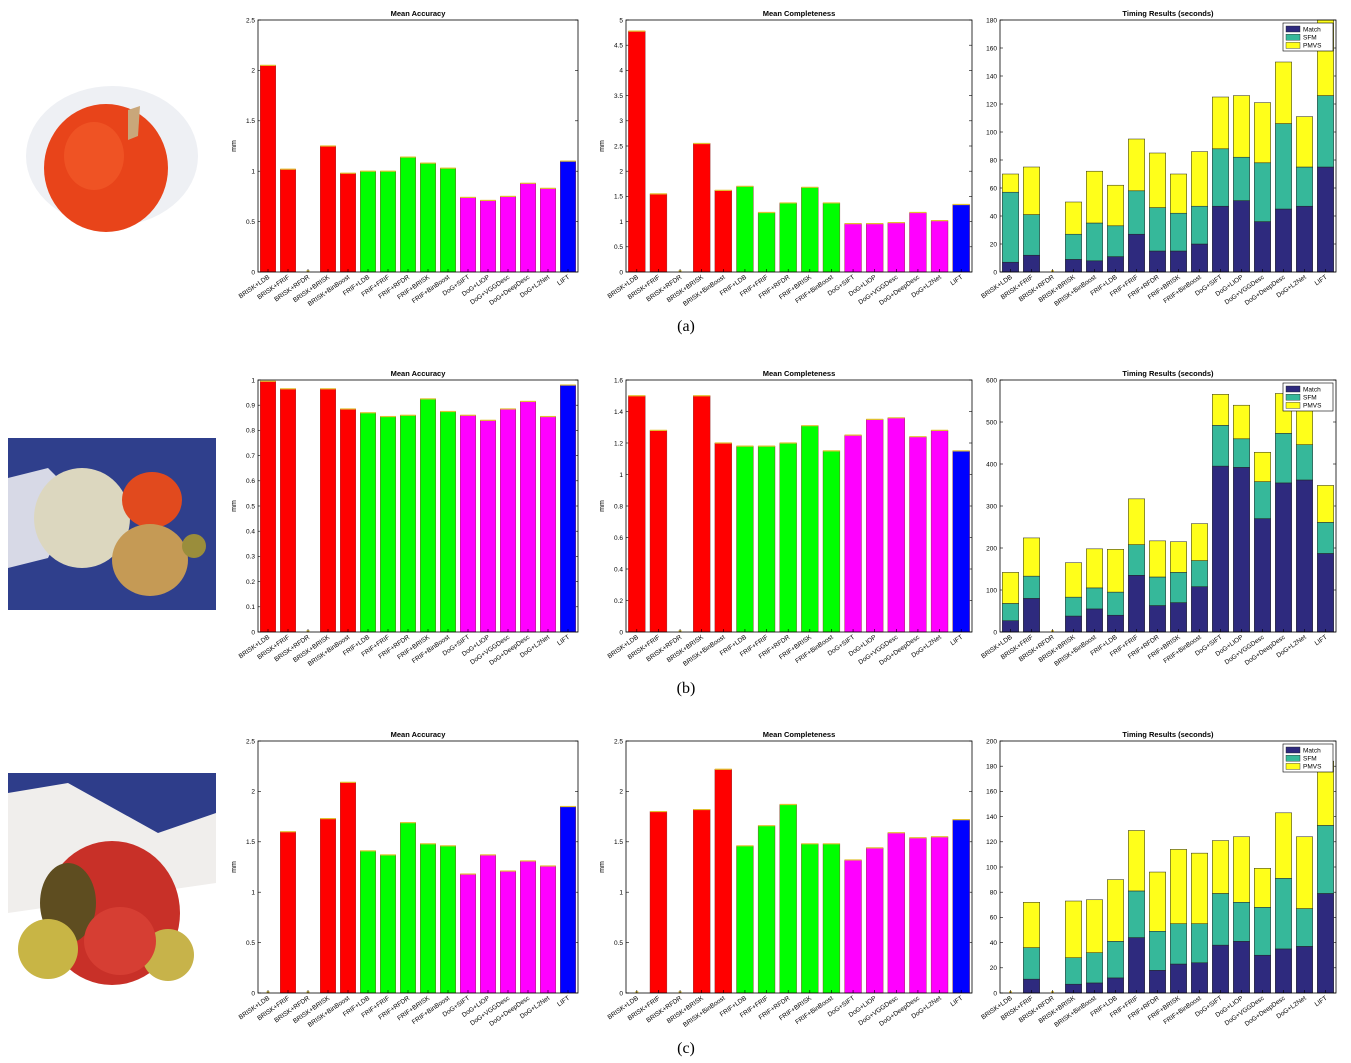 The image size is (1351, 1063). What do you see at coordinates (112, 151) in the screenshot?
I see `thumbnail-pumpkin` at bounding box center [112, 151].